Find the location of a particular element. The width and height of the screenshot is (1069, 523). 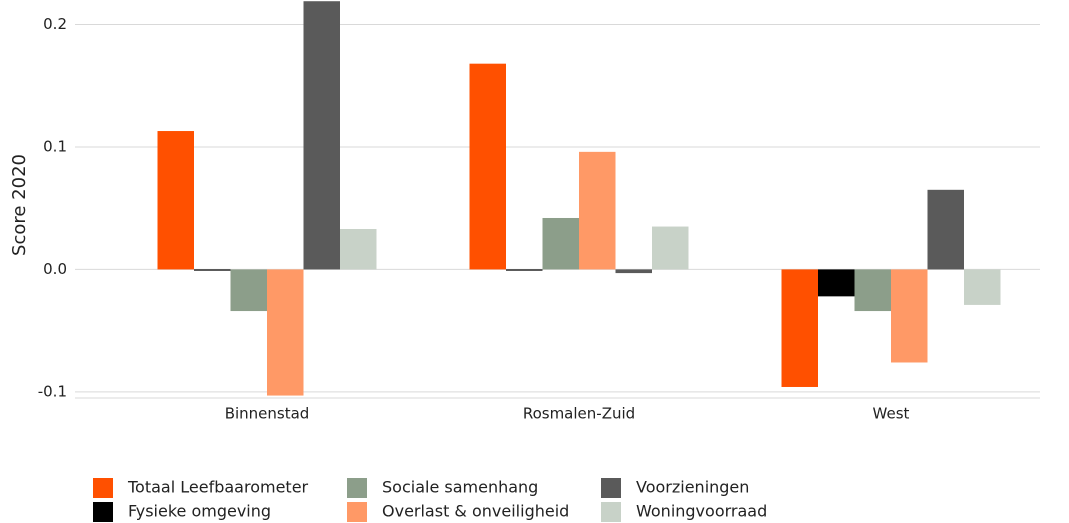

x-tick-label: Rosmalen-Zuid is located at coordinates (579, 414).